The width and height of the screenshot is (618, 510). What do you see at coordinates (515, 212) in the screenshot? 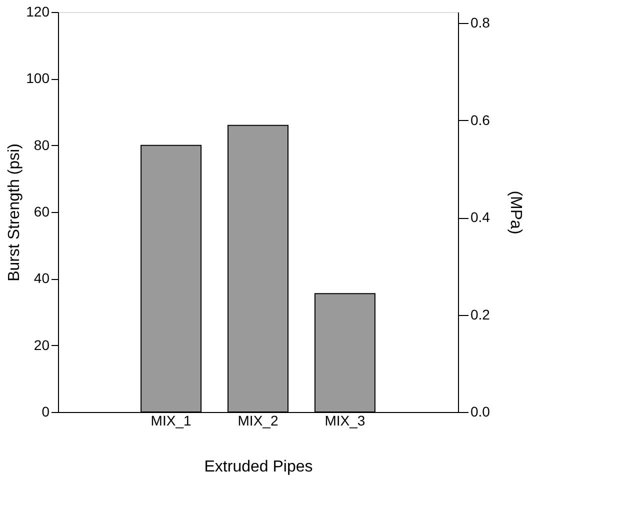
I see `y2-axis-title: (MPa)` at bounding box center [515, 212].